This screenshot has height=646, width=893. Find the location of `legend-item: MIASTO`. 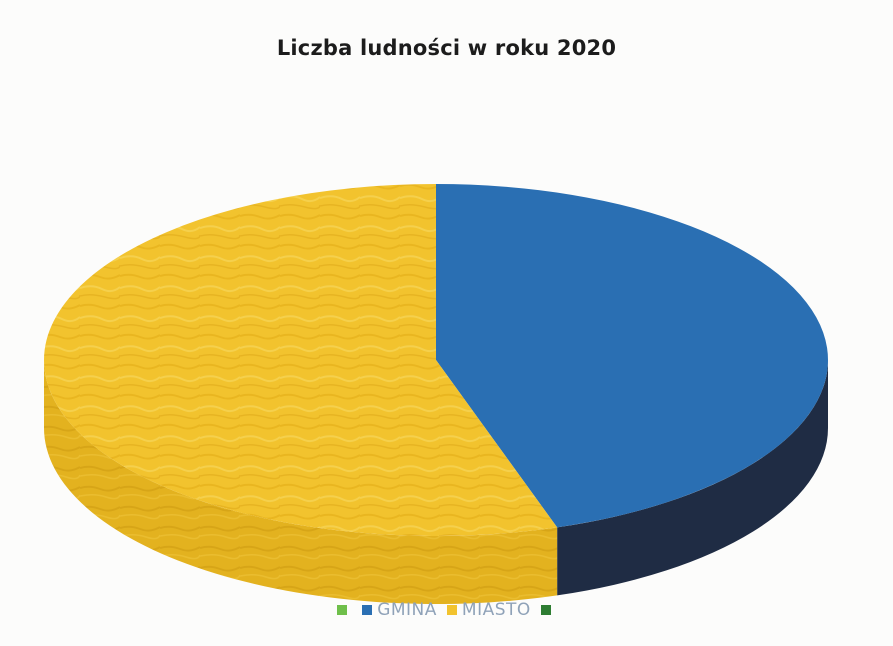

legend-item: MIASTO is located at coordinates (488, 610).